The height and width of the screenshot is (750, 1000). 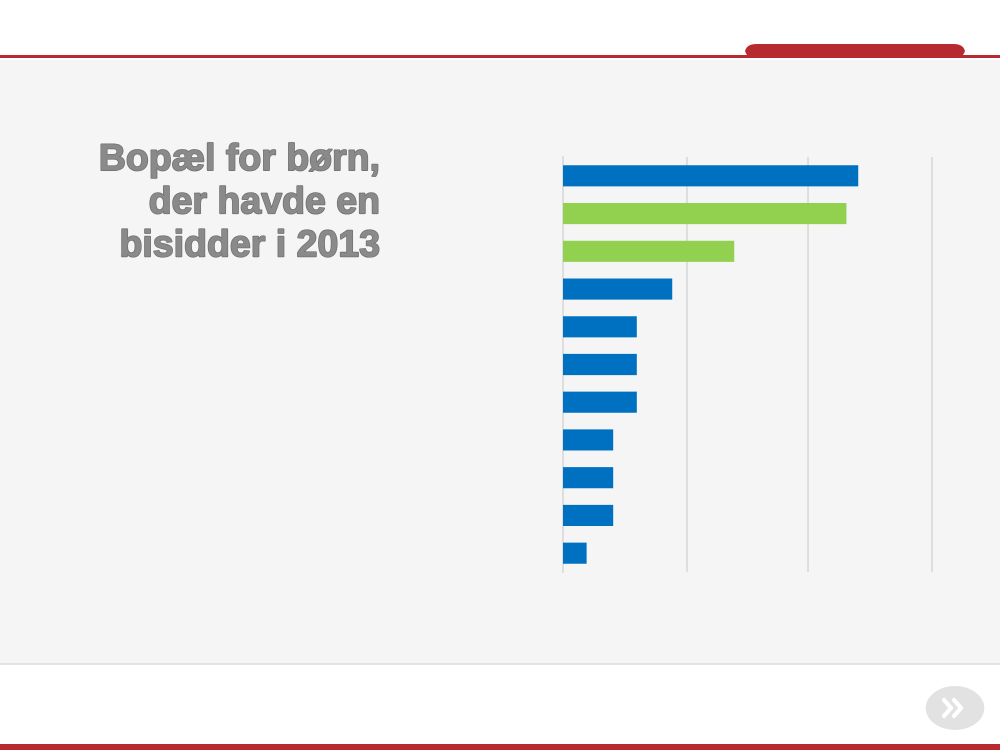 I want to click on text: Bopæl for børn, der havde en bisidder i 2013, so click(x=240, y=200).